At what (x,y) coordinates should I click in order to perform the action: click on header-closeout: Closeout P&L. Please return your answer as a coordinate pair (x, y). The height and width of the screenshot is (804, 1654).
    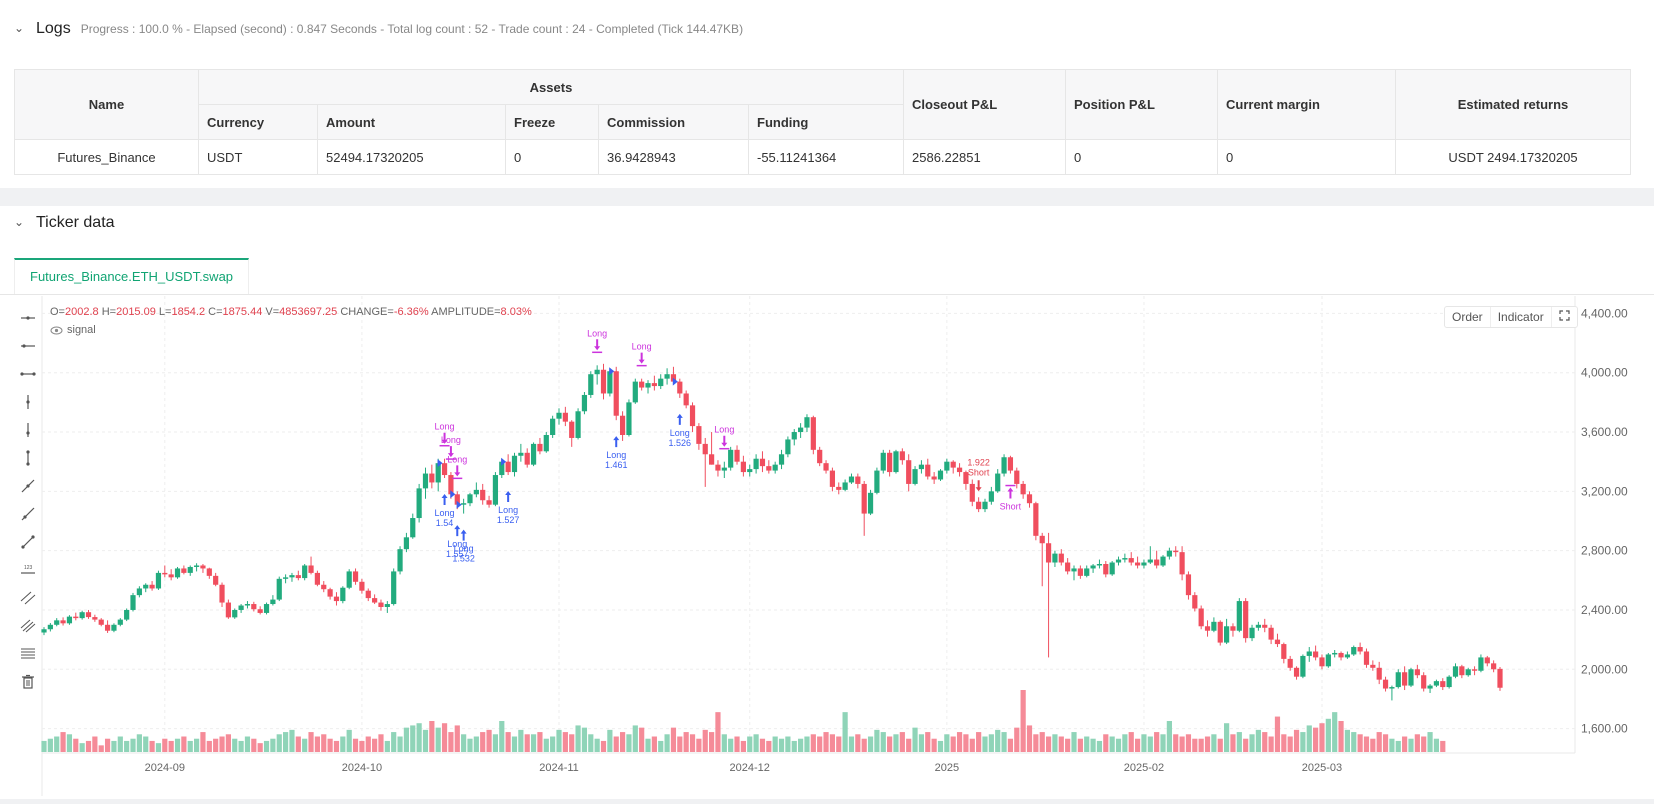
    Looking at the image, I should click on (984, 104).